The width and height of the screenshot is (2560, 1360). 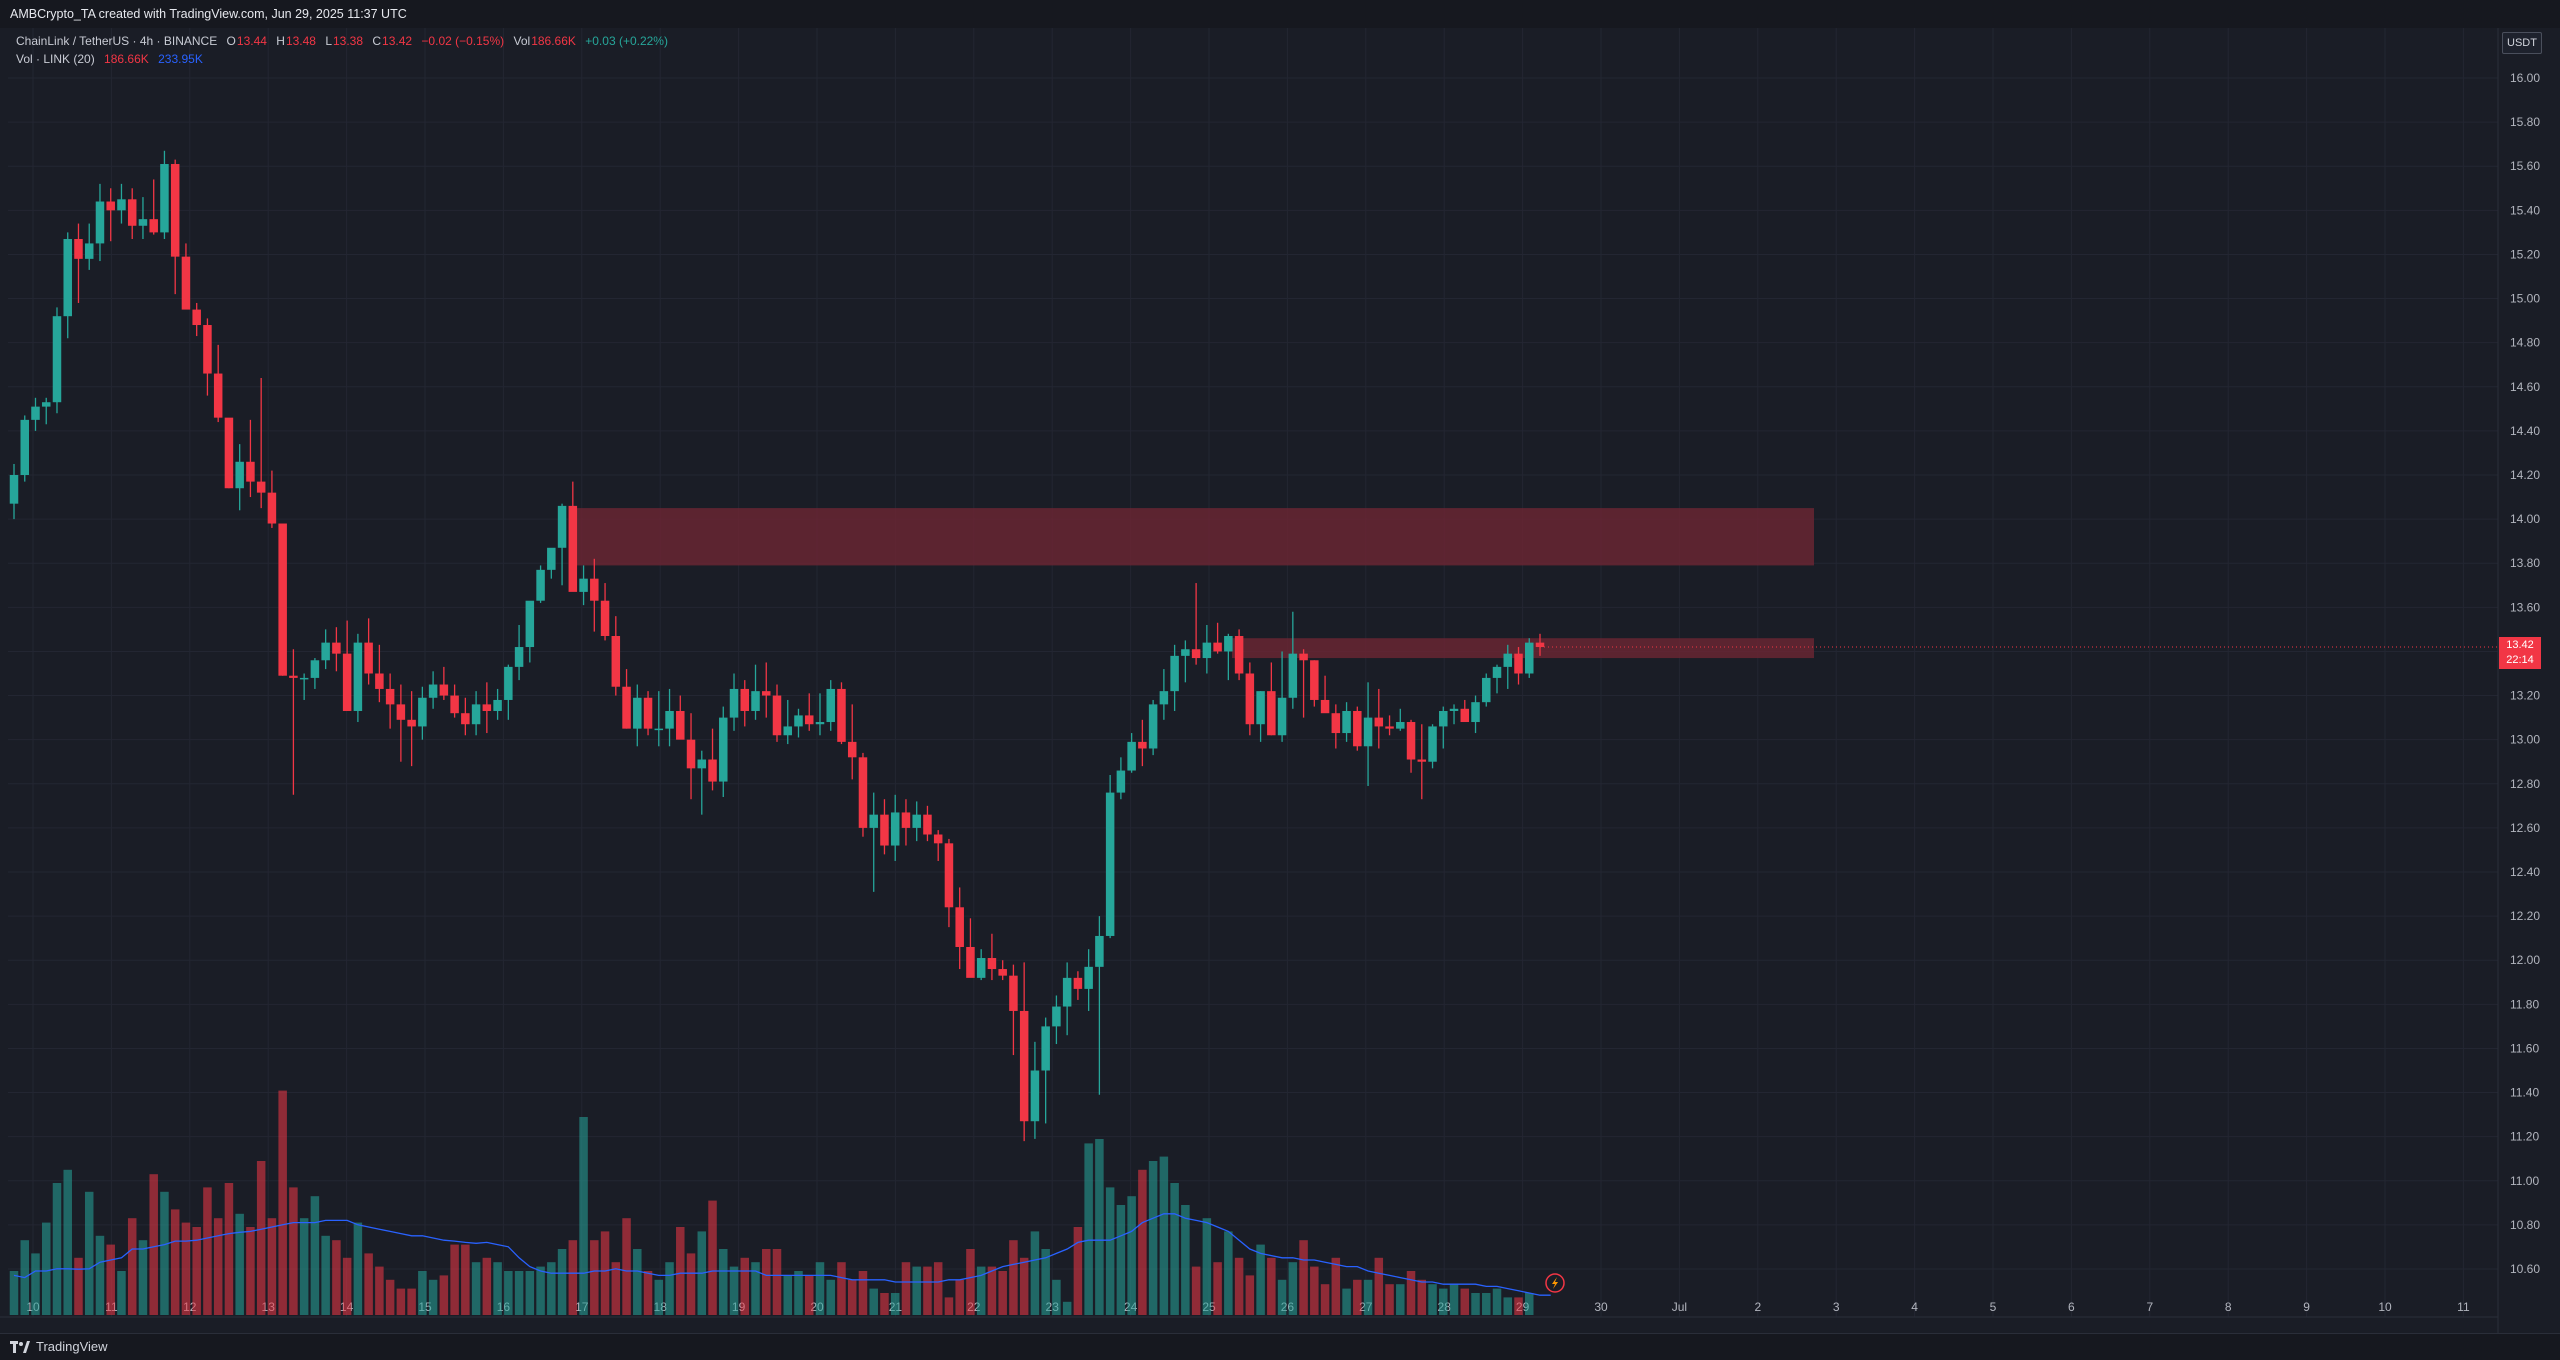 What do you see at coordinates (348, 41) in the screenshot?
I see `low-value: 13.38` at bounding box center [348, 41].